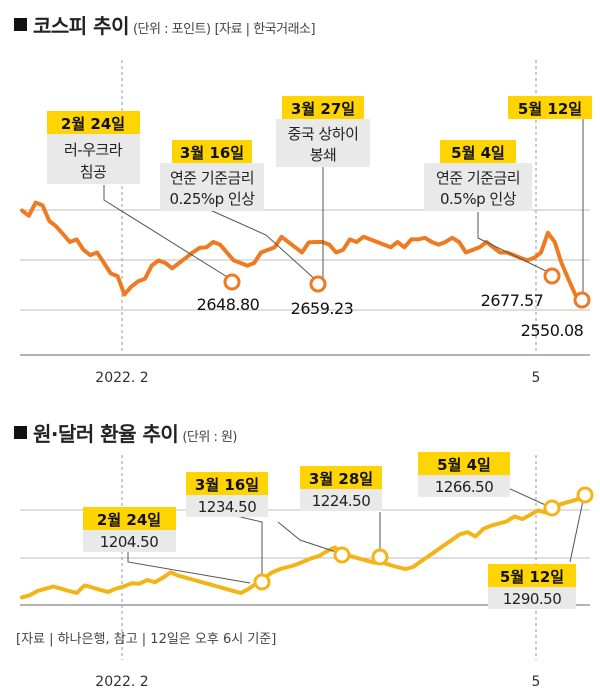  What do you see at coordinates (380, 557) in the screenshot?
I see `fx-marker-mar28` at bounding box center [380, 557].